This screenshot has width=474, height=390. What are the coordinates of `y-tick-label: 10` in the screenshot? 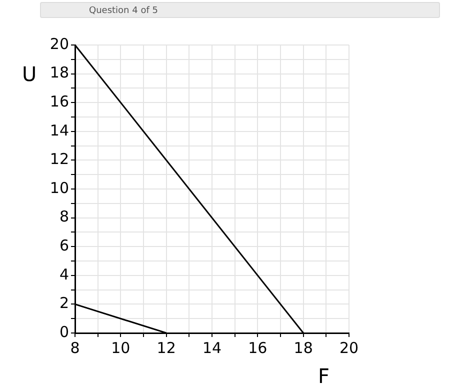 It's located at (59, 187).